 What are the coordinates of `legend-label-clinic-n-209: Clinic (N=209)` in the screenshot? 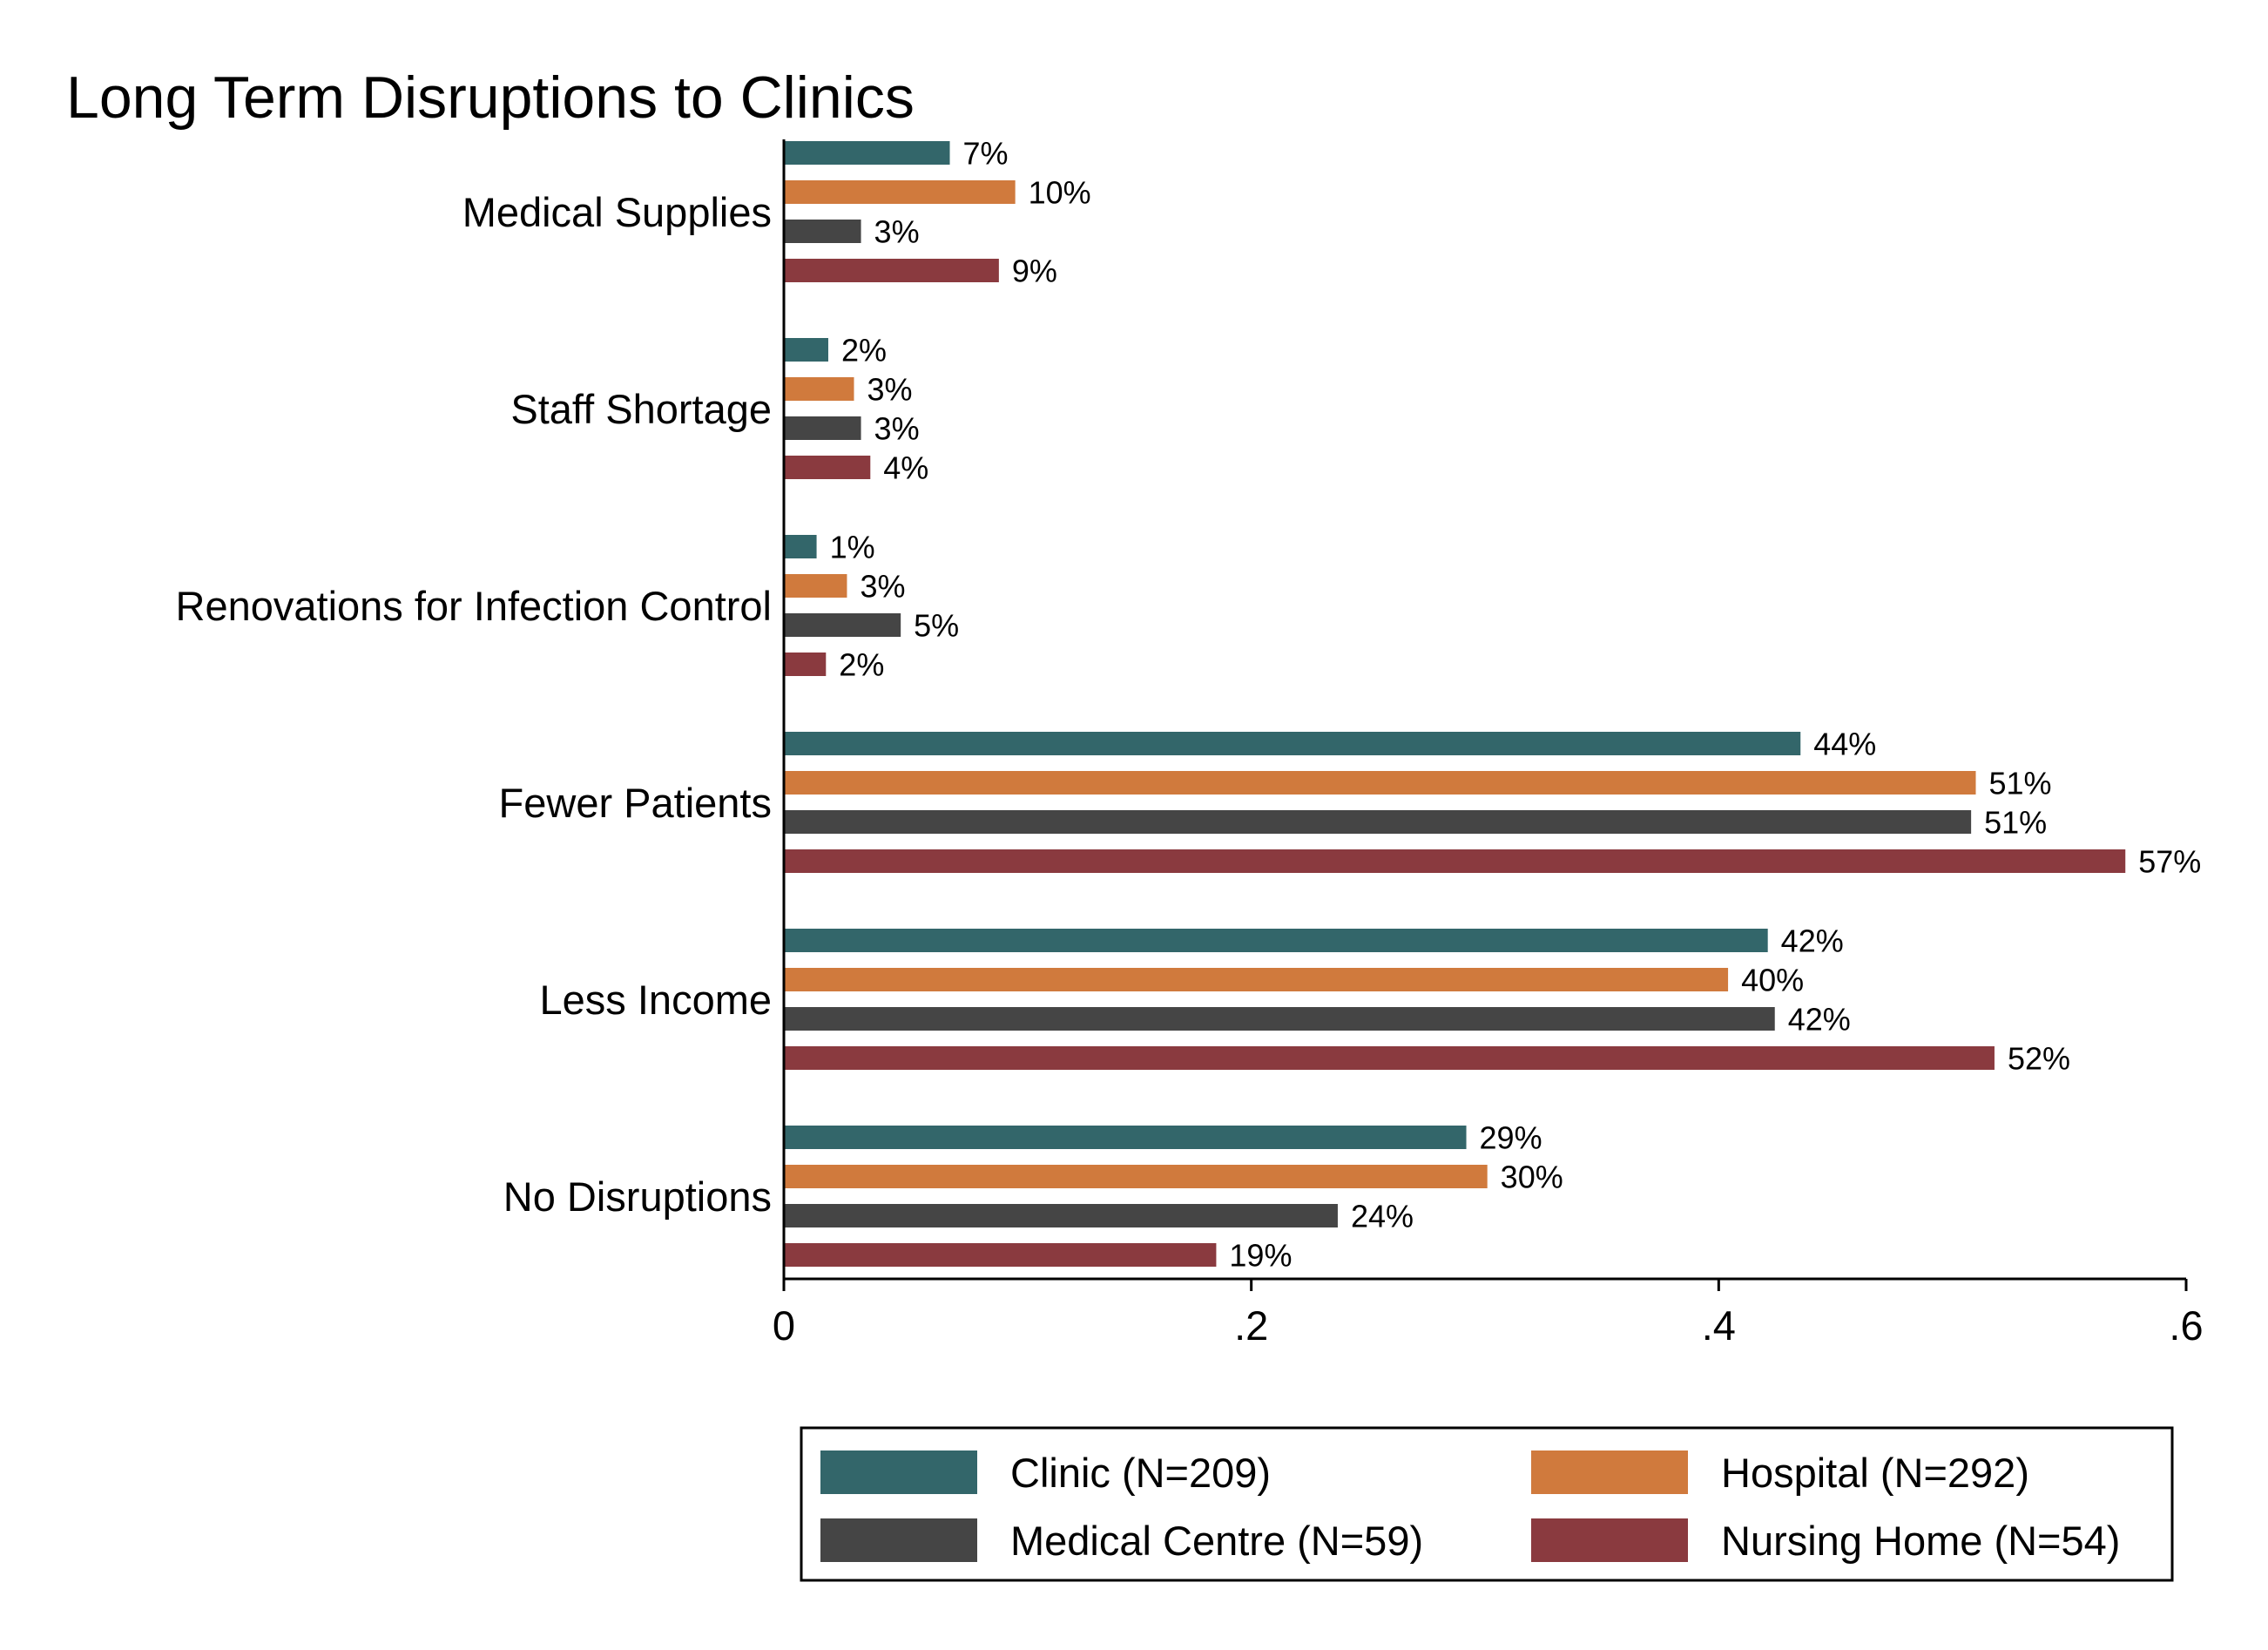 It's located at (1140, 1473).